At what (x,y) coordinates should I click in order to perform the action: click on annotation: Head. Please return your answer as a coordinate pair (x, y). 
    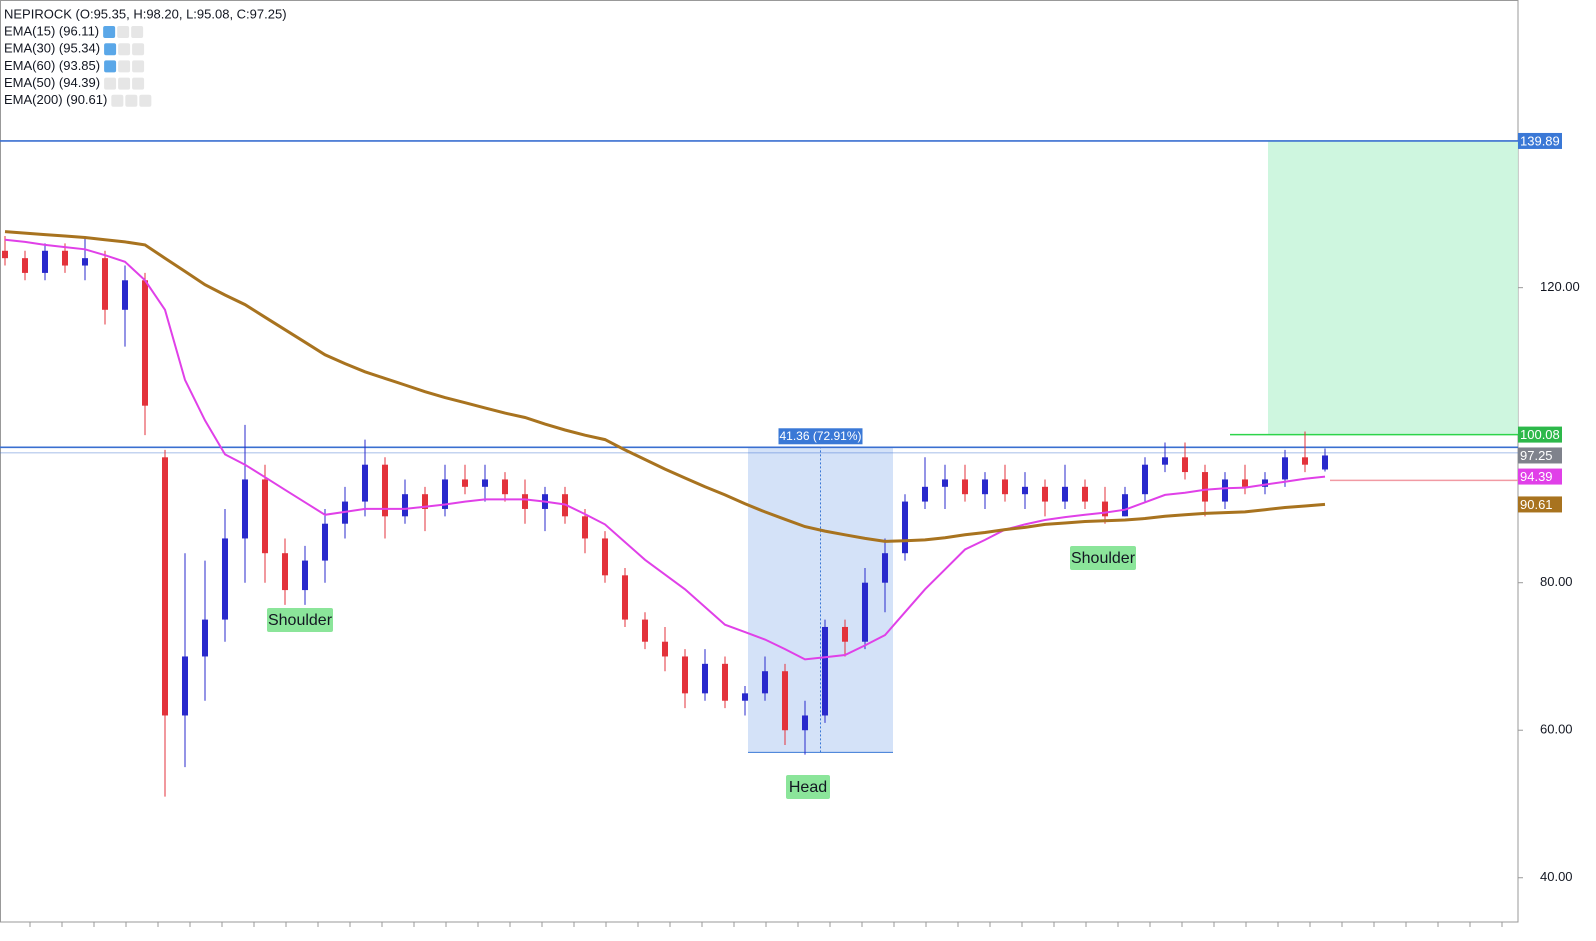
    Looking at the image, I should click on (808, 787).